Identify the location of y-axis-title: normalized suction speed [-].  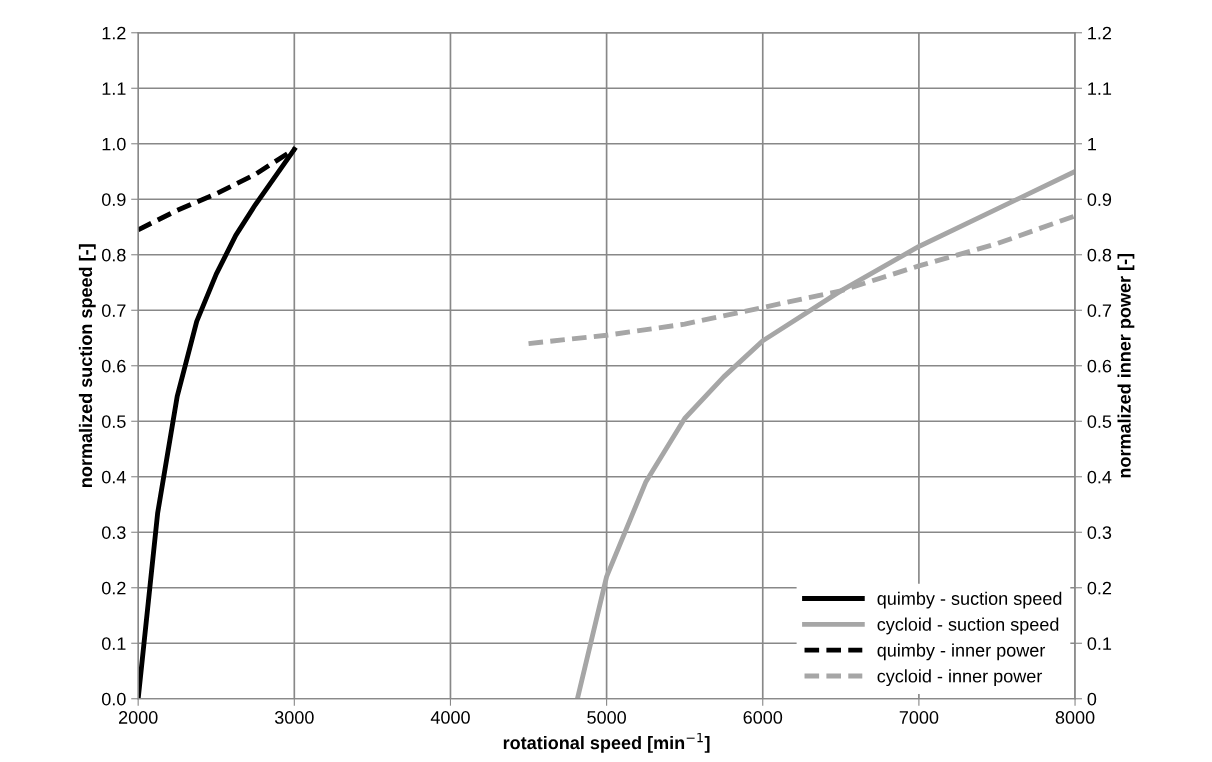
(87, 365).